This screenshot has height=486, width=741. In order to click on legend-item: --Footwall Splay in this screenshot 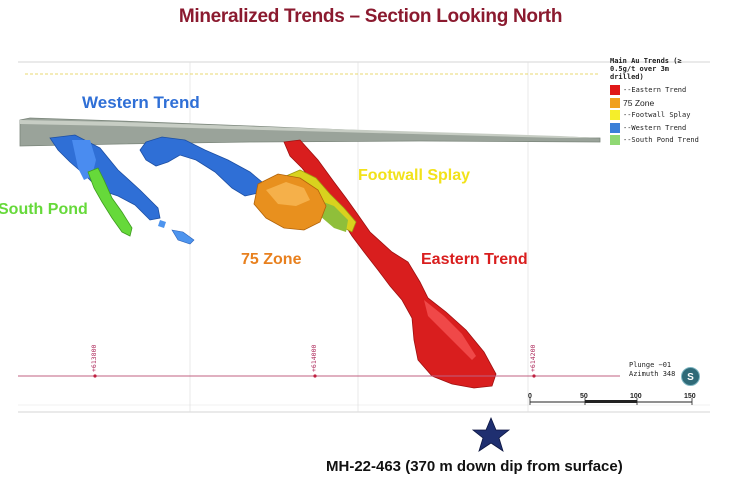, I will do `click(658, 115)`.